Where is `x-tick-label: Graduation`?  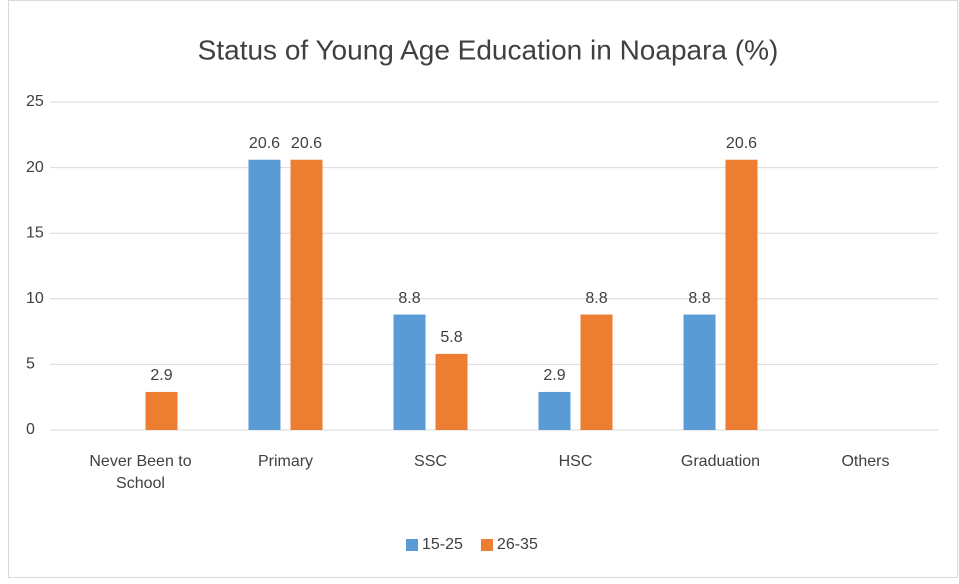
x-tick-label: Graduation is located at coordinates (720, 461).